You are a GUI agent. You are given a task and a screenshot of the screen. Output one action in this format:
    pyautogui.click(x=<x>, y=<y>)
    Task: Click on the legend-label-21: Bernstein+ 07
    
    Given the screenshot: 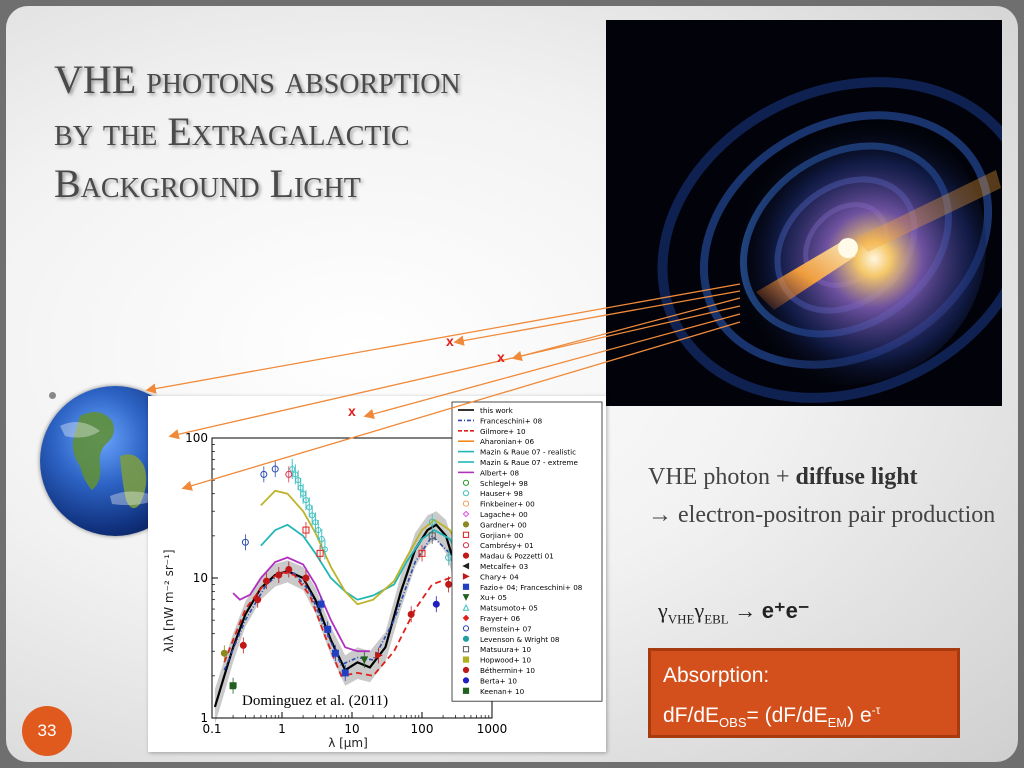 What is the action you would take?
    pyautogui.click(x=506, y=628)
    